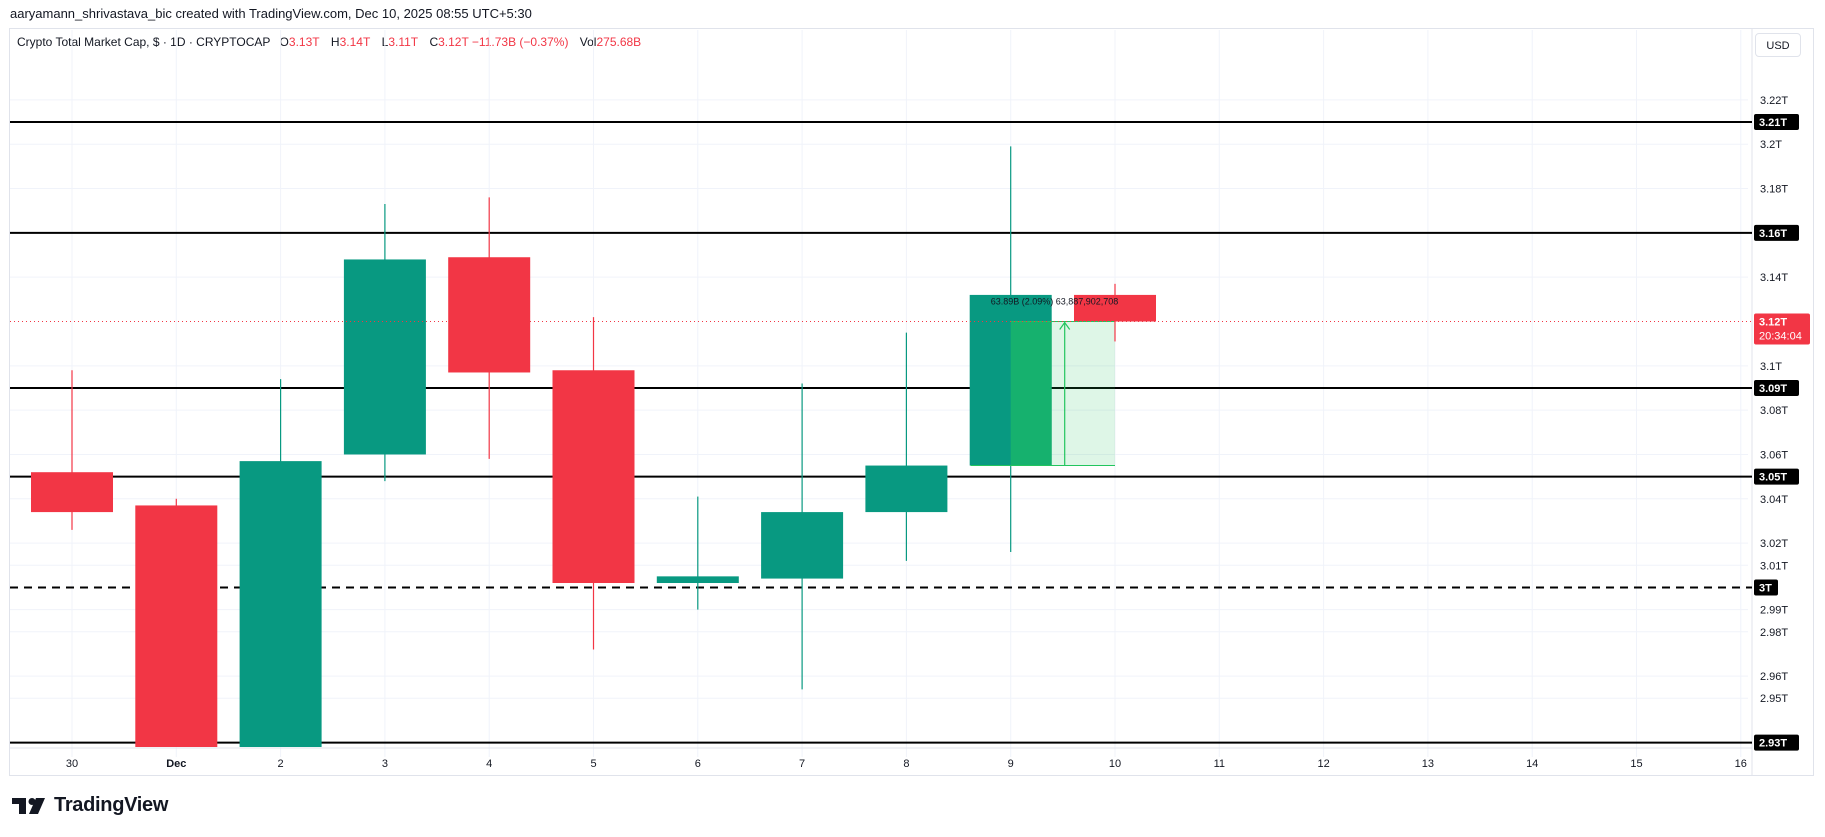 The width and height of the screenshot is (1825, 837). What do you see at coordinates (1774, 633) in the screenshot?
I see `y-tick-label: 2.98T` at bounding box center [1774, 633].